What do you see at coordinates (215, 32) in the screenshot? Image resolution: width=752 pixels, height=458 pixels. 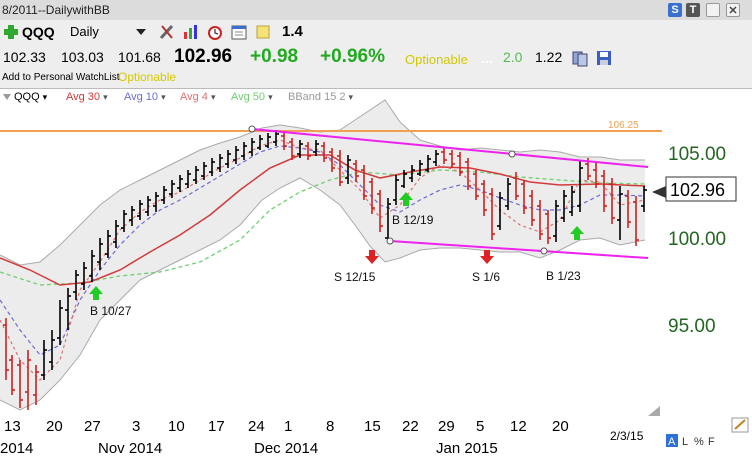 I see `alarm-icon` at bounding box center [215, 32].